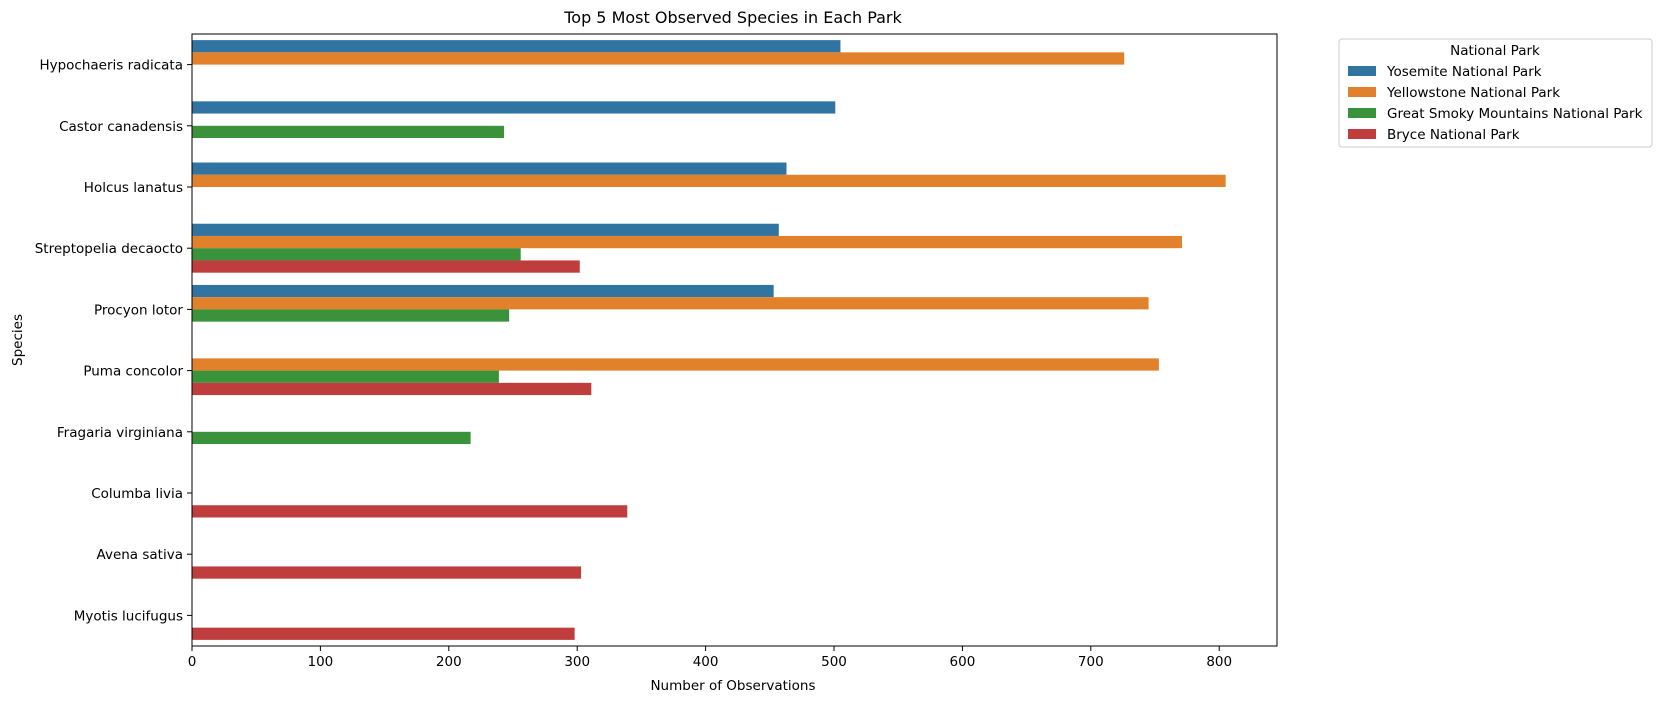 The image size is (1661, 705). I want to click on bar-great-smoky-mountains-national-park-procyon-lotor, so click(351, 315).